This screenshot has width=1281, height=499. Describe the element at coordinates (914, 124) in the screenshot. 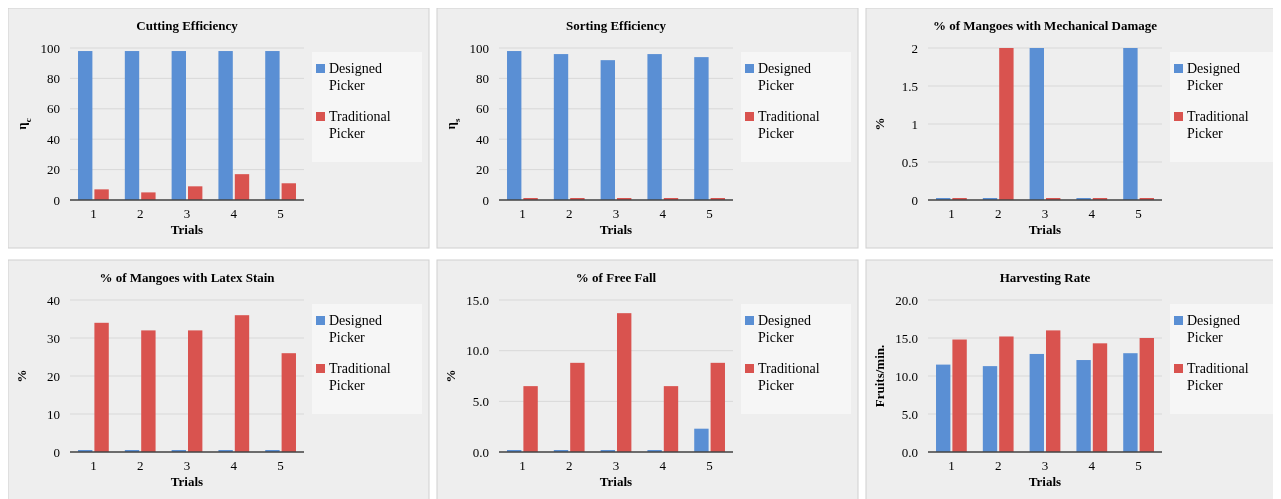

I see `y-tick-label: 1` at that location.